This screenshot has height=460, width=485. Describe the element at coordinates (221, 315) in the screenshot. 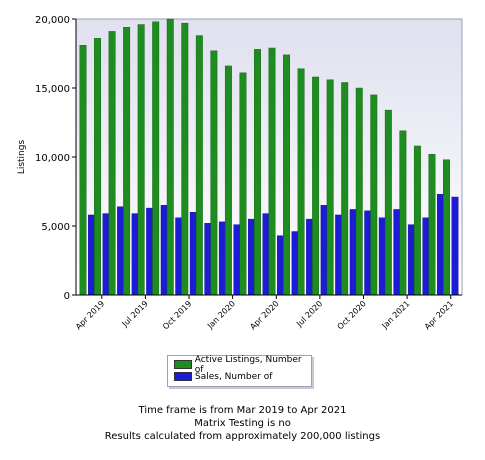

I see `x-tick-label: Jan 2020` at that location.